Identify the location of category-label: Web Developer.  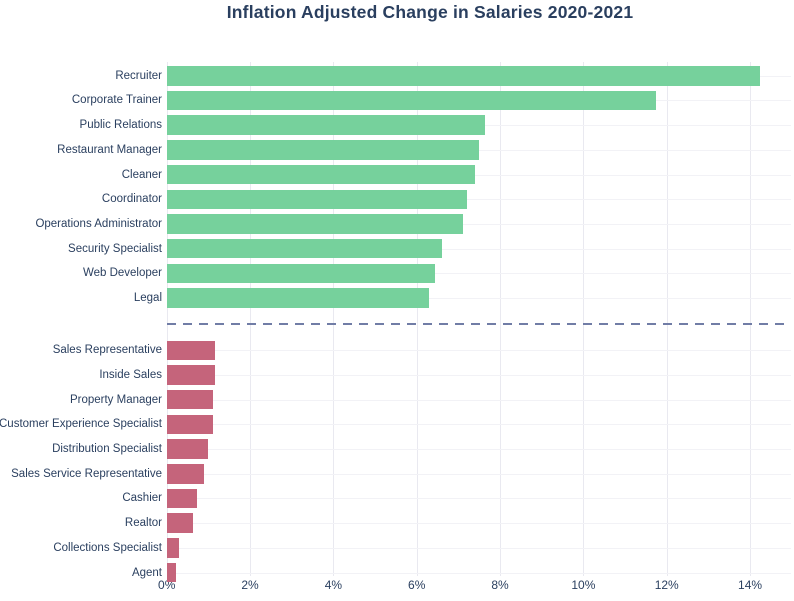
(122, 273).